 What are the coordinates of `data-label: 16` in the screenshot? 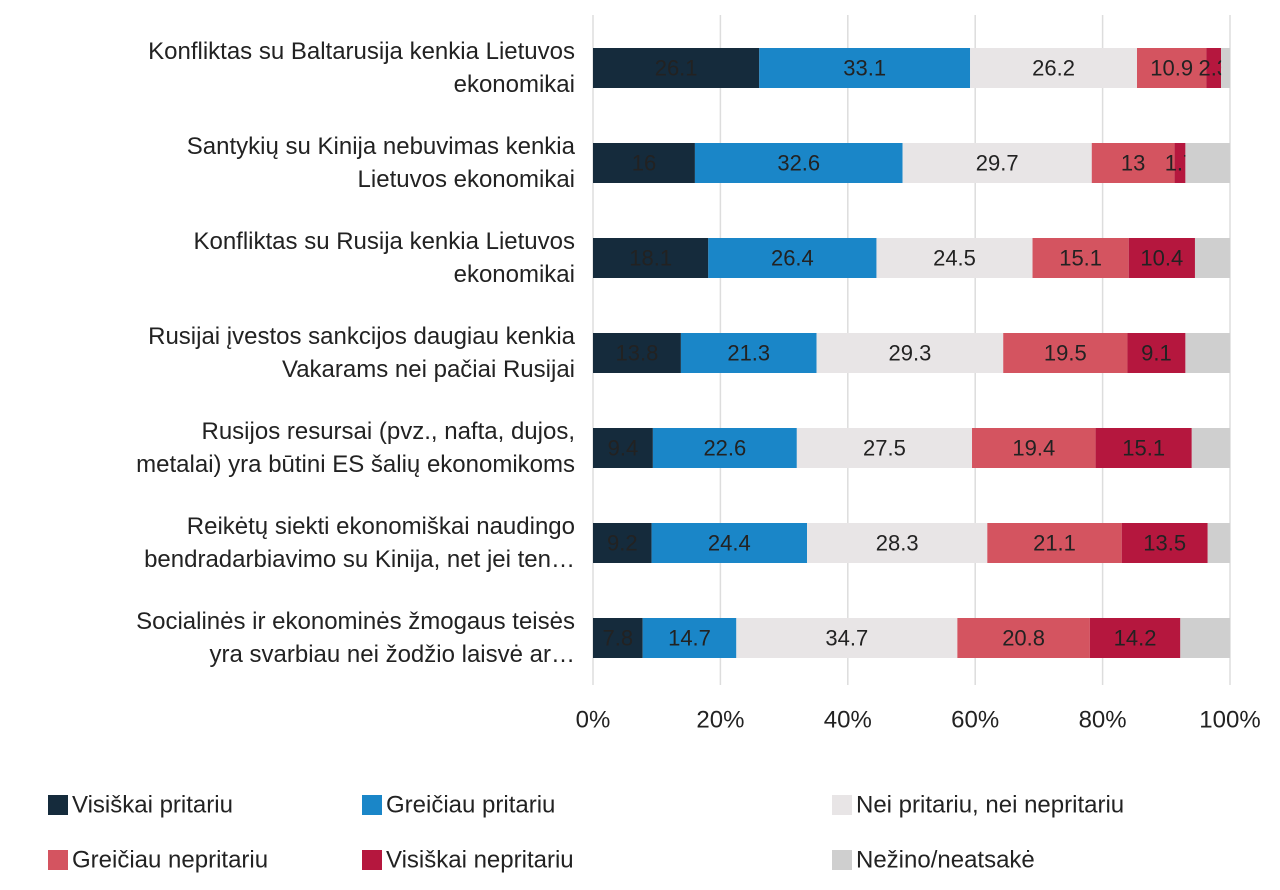 It's located at (644, 163).